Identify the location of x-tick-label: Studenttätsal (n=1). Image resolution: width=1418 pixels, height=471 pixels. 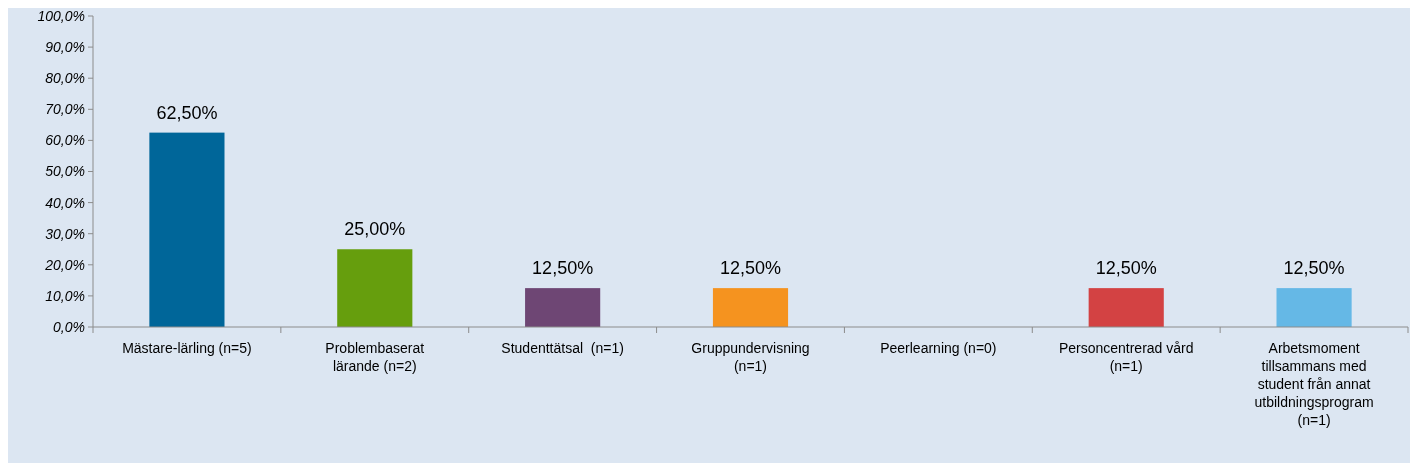
(562, 348).